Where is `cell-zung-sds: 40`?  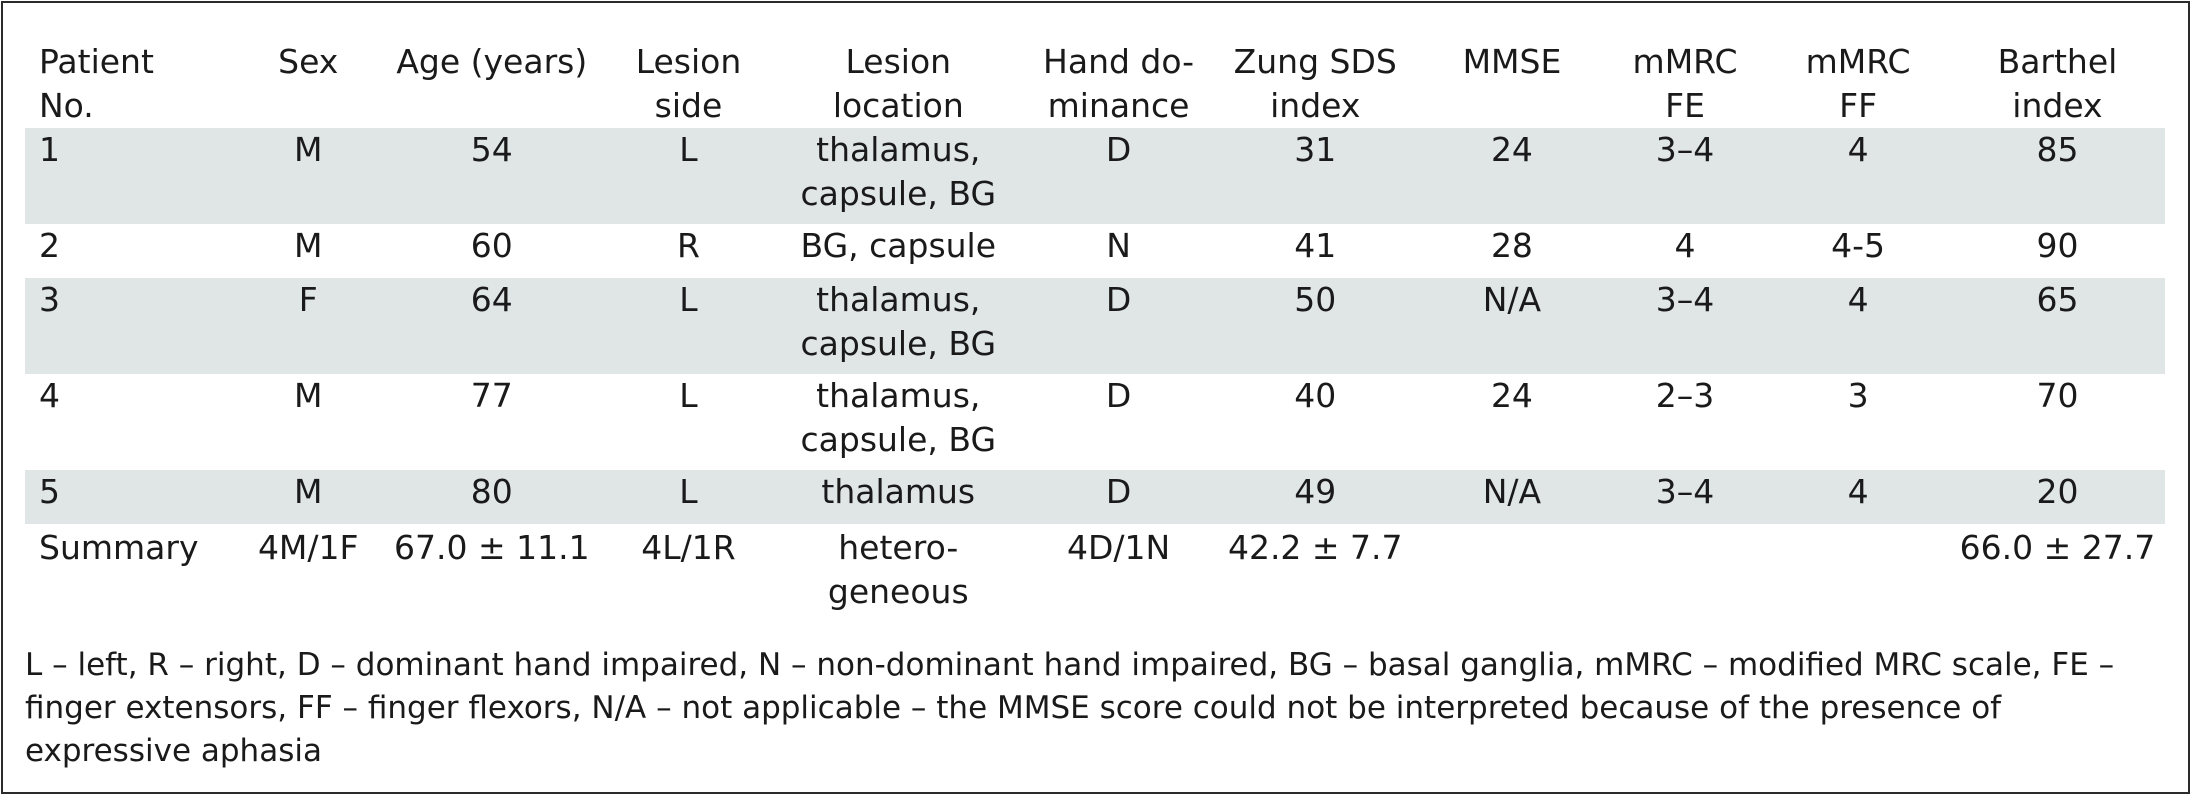
cell-zung-sds: 40 is located at coordinates (1315, 395).